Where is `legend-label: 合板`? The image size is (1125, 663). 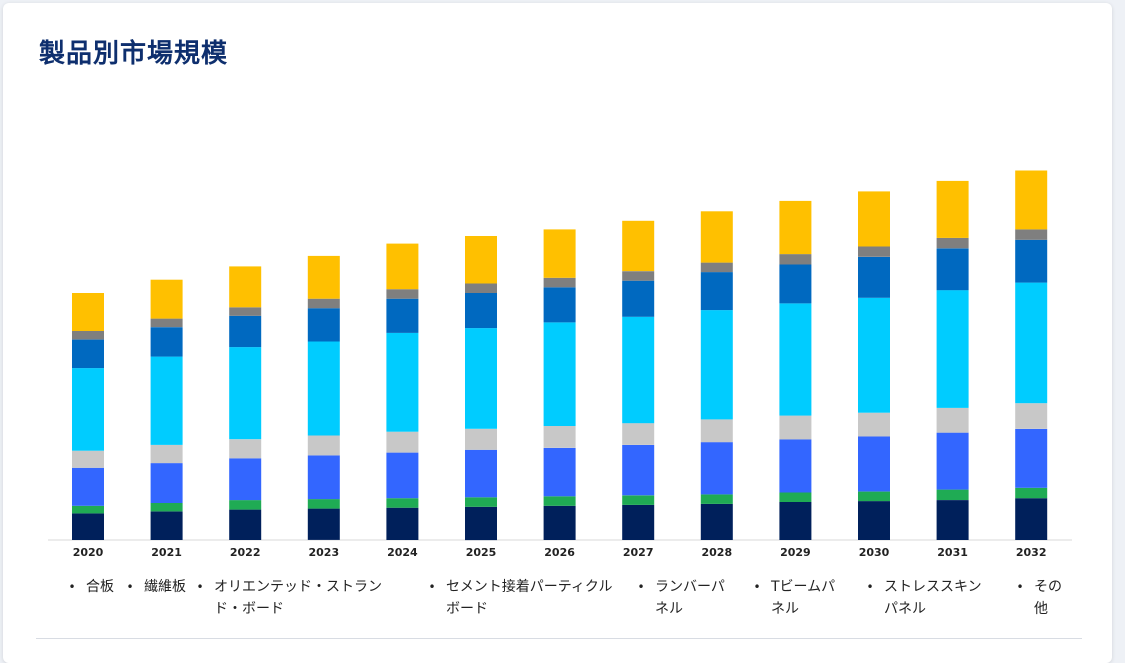 legend-label: 合板 is located at coordinates (100, 587).